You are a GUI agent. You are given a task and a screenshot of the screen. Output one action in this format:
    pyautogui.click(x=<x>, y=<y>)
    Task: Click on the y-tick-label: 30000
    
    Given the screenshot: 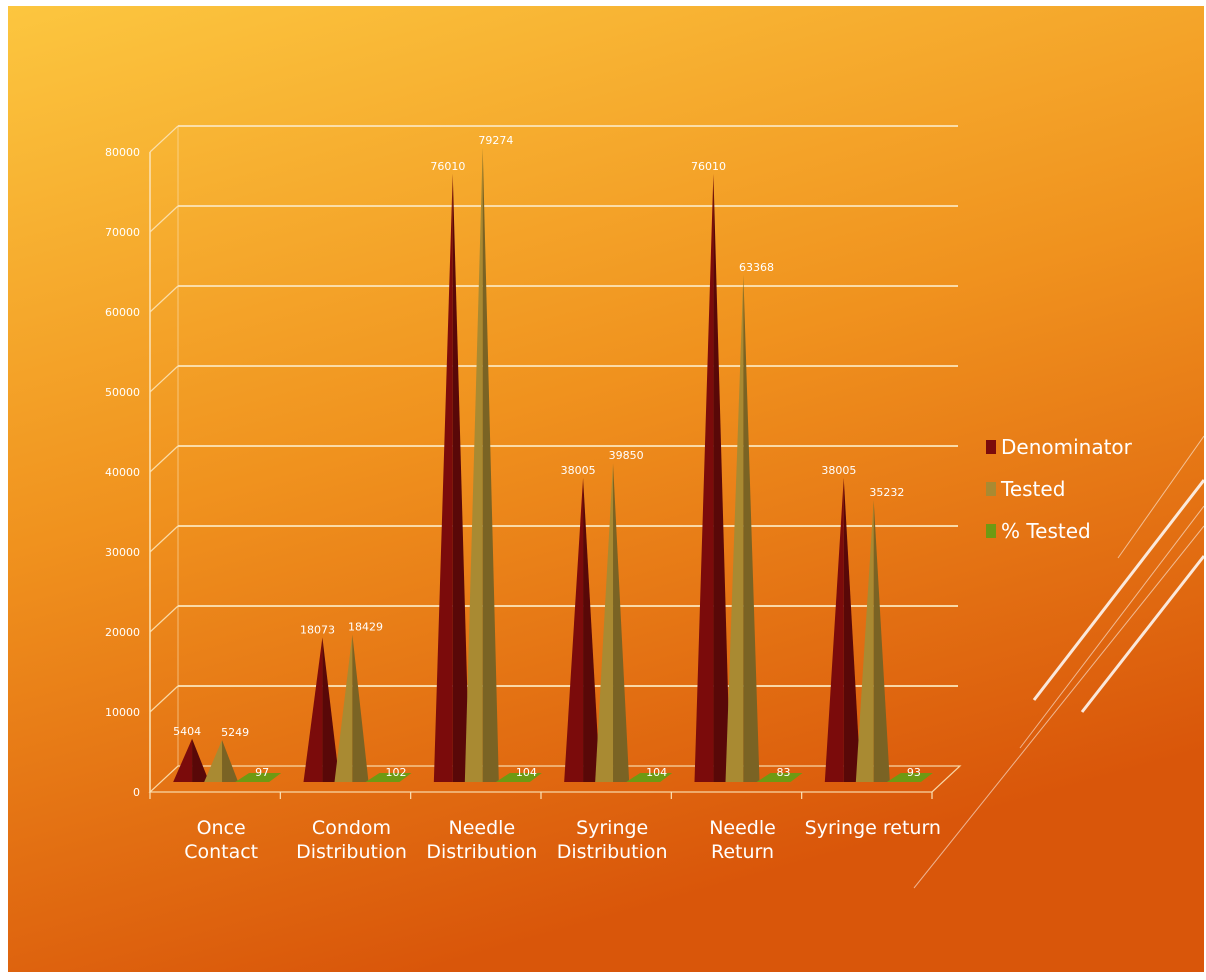 What is the action you would take?
    pyautogui.click(x=122, y=552)
    